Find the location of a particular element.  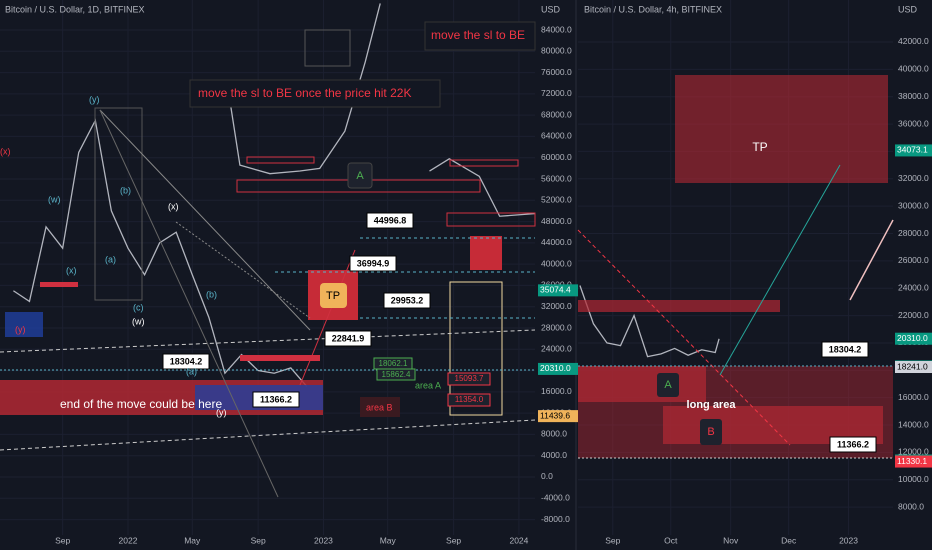

y-tick-label: 44000.0 is located at coordinates (556, 242).